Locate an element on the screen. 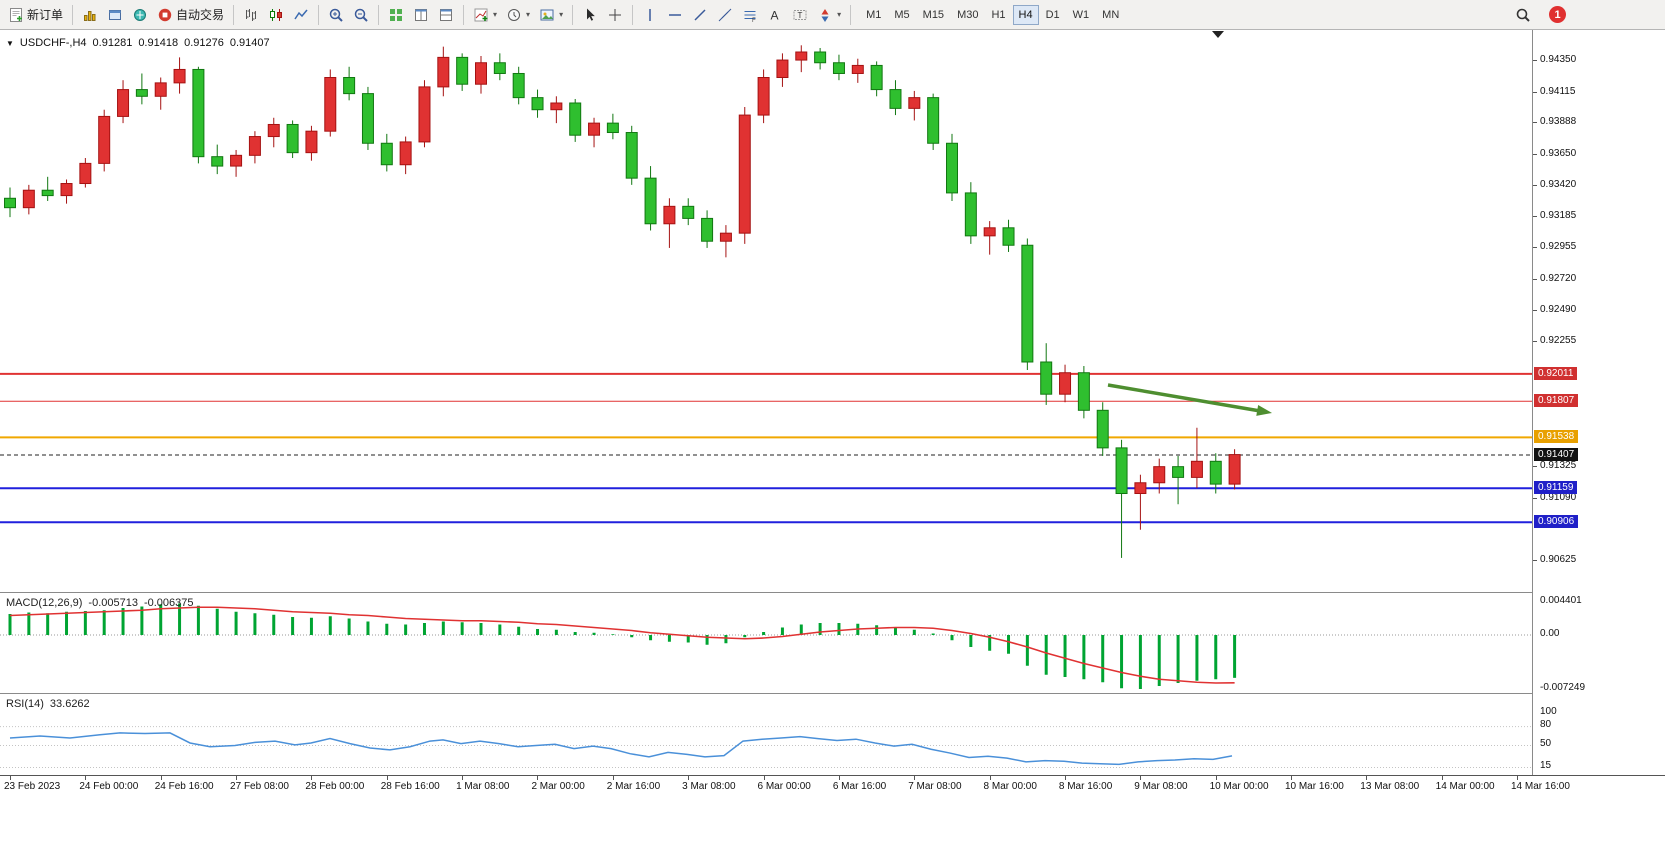  macd-value-main: -0.005713 is located at coordinates (113, 603).